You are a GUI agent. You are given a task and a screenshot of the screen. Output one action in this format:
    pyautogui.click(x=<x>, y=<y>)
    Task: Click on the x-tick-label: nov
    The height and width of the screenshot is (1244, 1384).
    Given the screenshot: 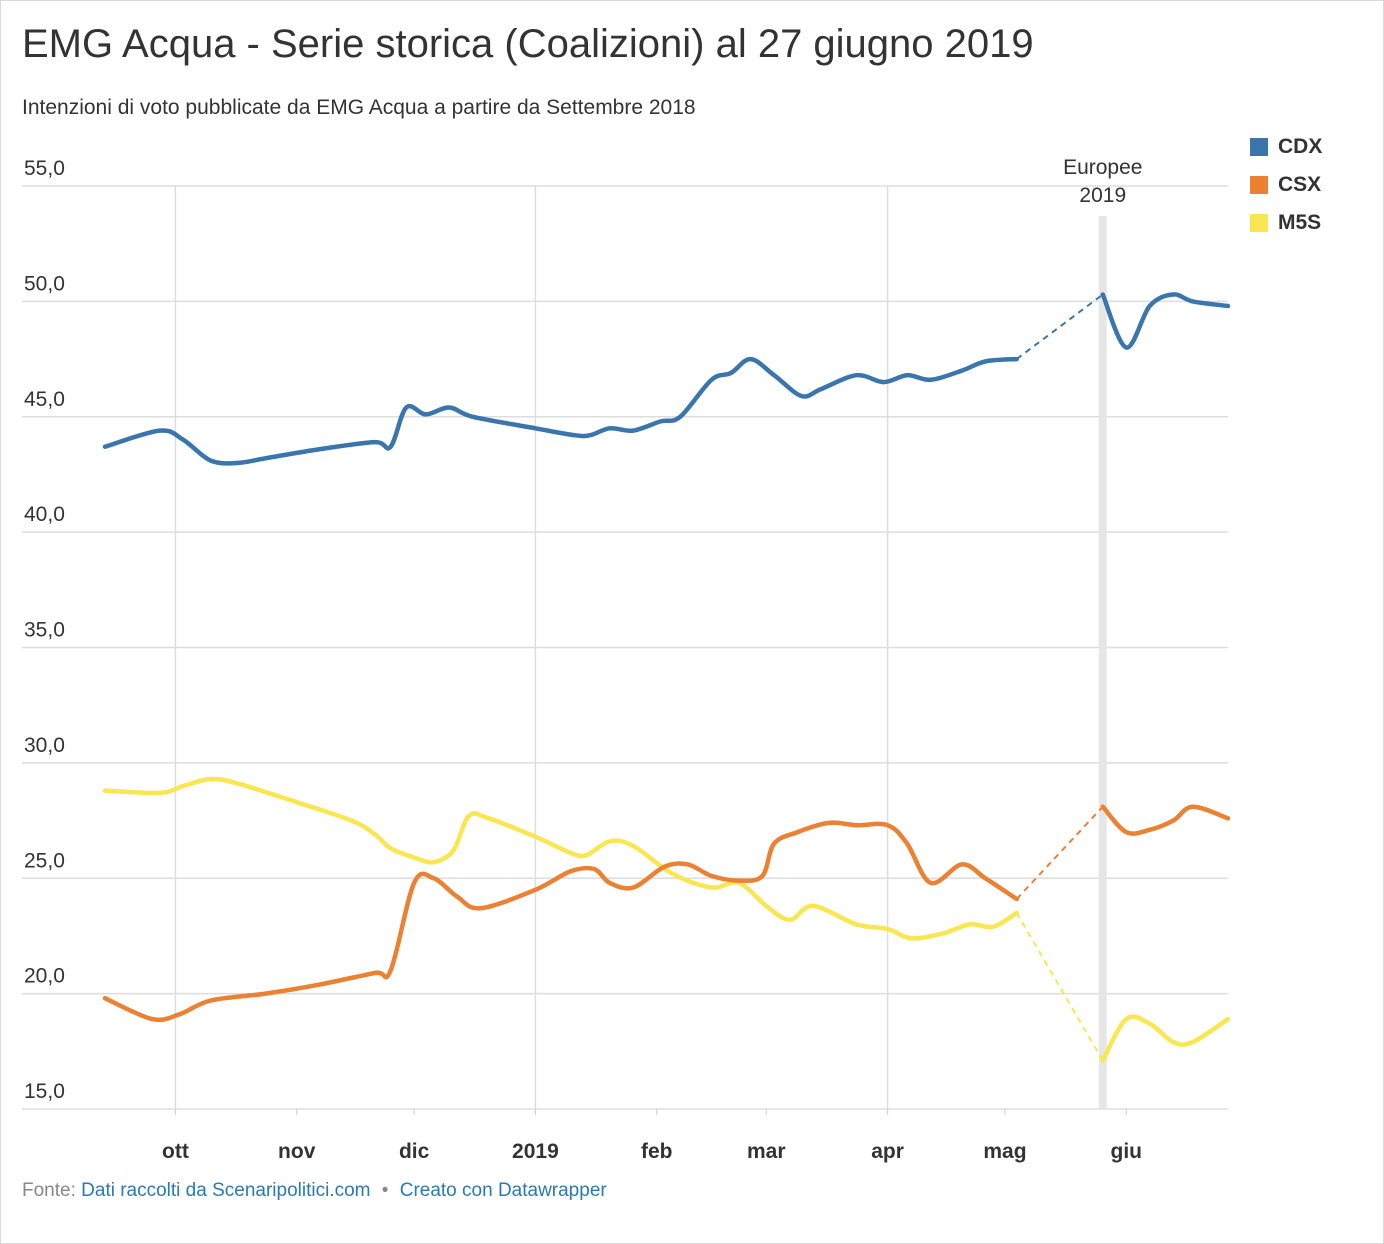 What is the action you would take?
    pyautogui.click(x=297, y=1151)
    